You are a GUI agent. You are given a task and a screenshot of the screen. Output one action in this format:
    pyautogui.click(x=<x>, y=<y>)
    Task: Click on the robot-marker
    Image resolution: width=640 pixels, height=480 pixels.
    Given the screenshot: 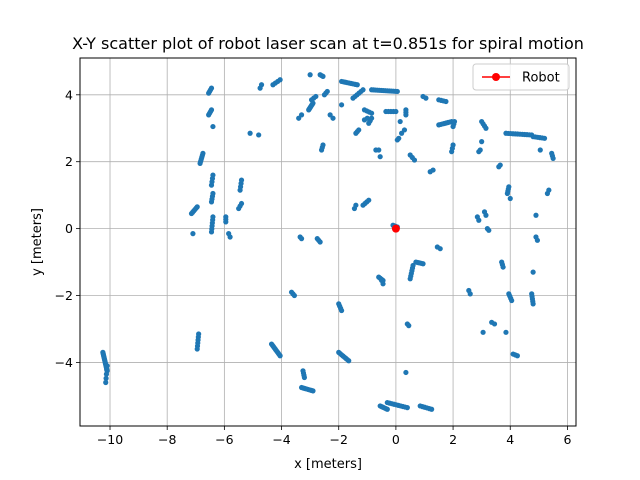 What is the action you would take?
    pyautogui.click(x=395, y=228)
    